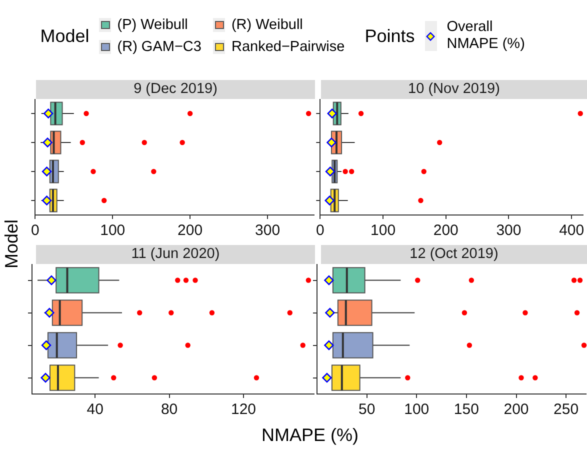 The height and width of the screenshot is (450, 587). I want to click on legend-label: (P) Weibull, so click(152, 25).